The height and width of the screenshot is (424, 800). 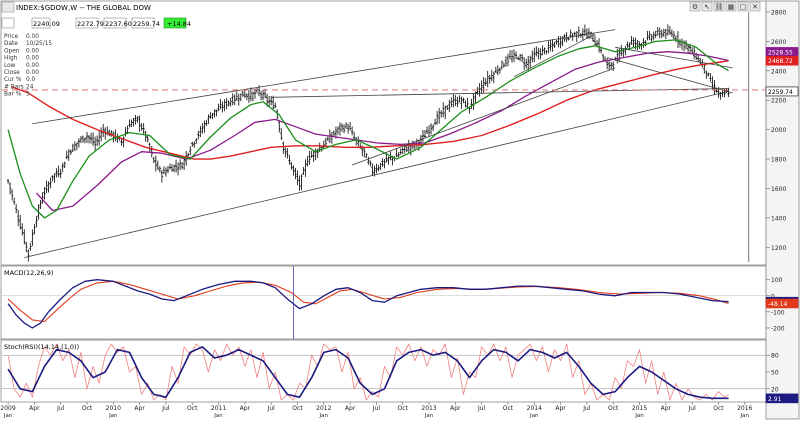 I want to click on macd-title: MACD(12,26,9), so click(x=28, y=273).